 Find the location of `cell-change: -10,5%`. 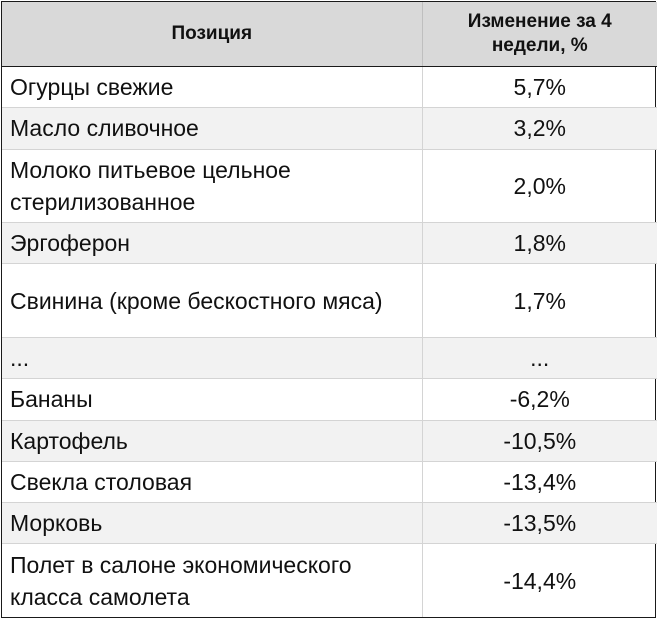

cell-change: -10,5% is located at coordinates (539, 440).